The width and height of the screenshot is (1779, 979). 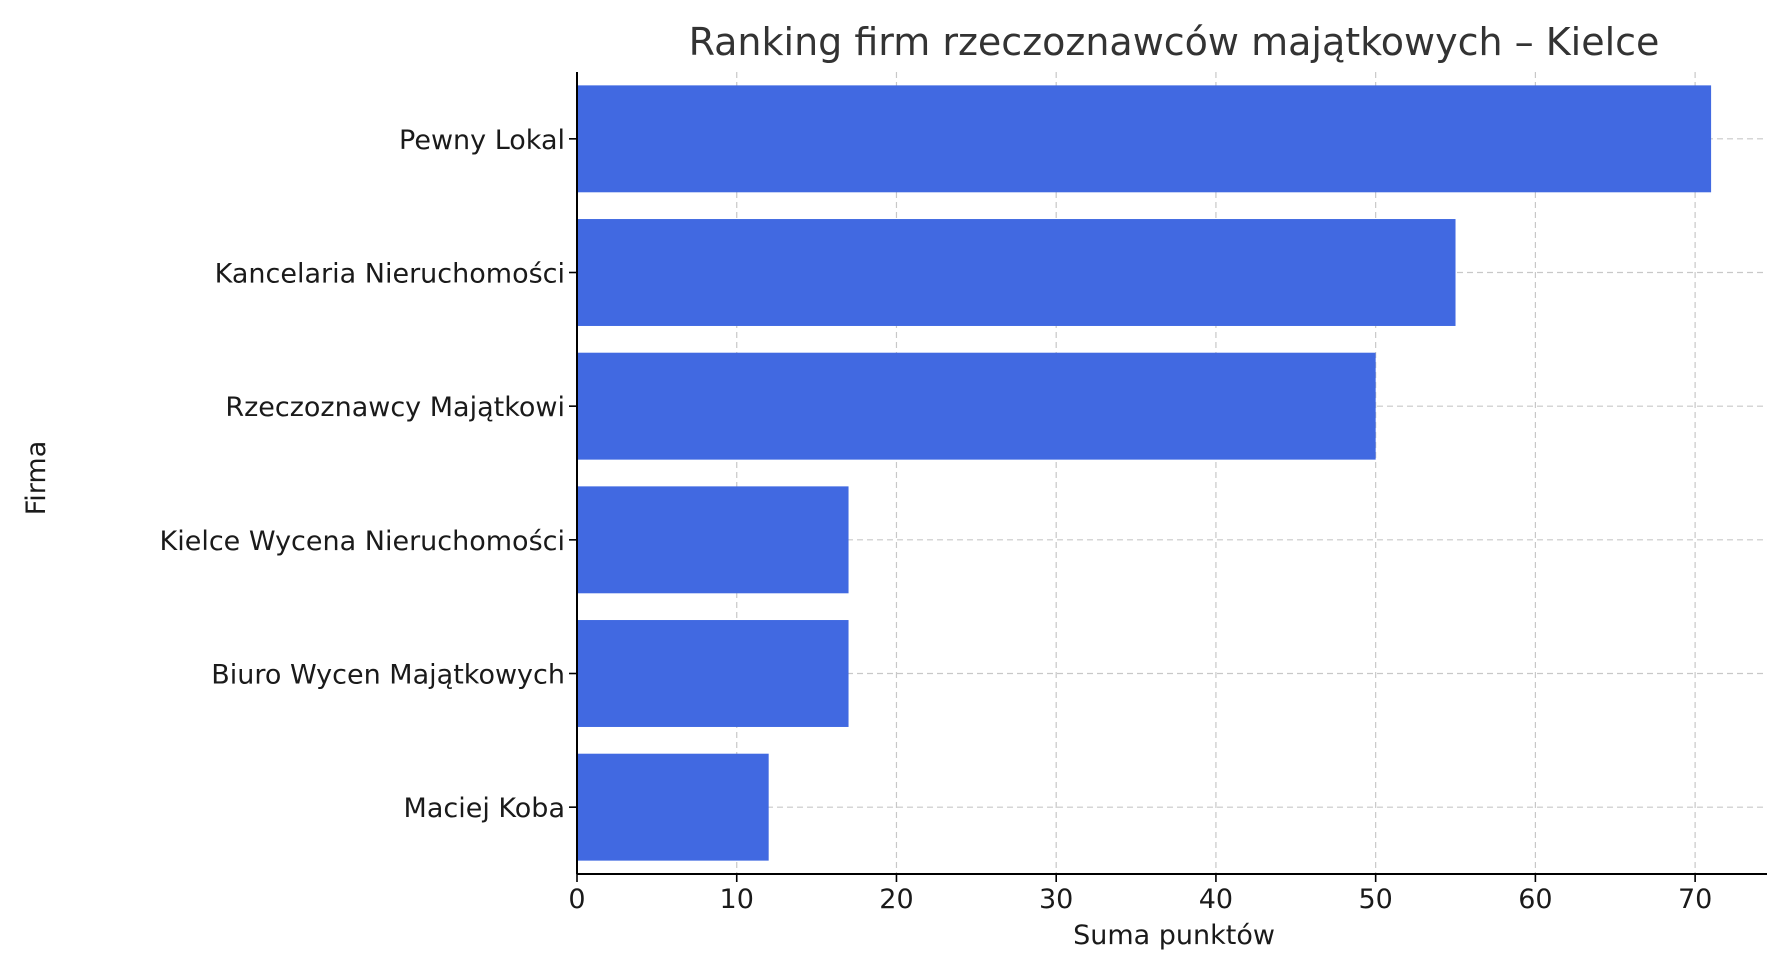 I want to click on x-tick-label-2: 20, so click(x=896, y=899).